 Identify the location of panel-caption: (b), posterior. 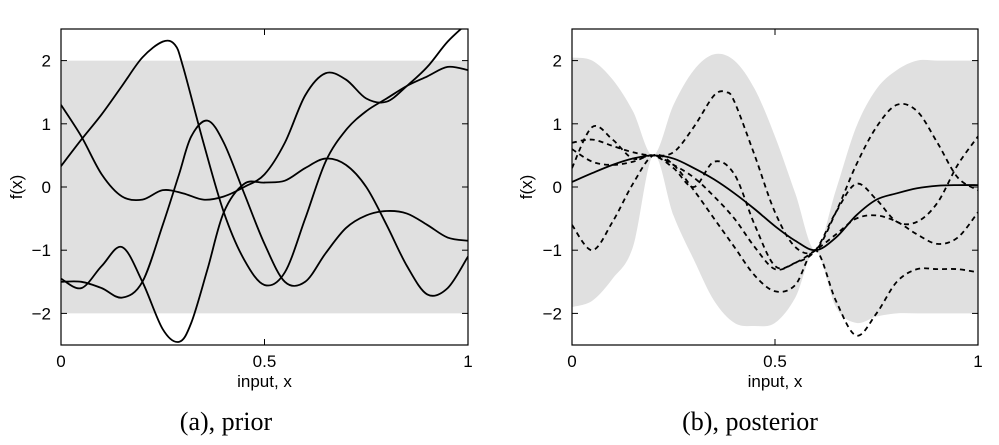
(750, 421).